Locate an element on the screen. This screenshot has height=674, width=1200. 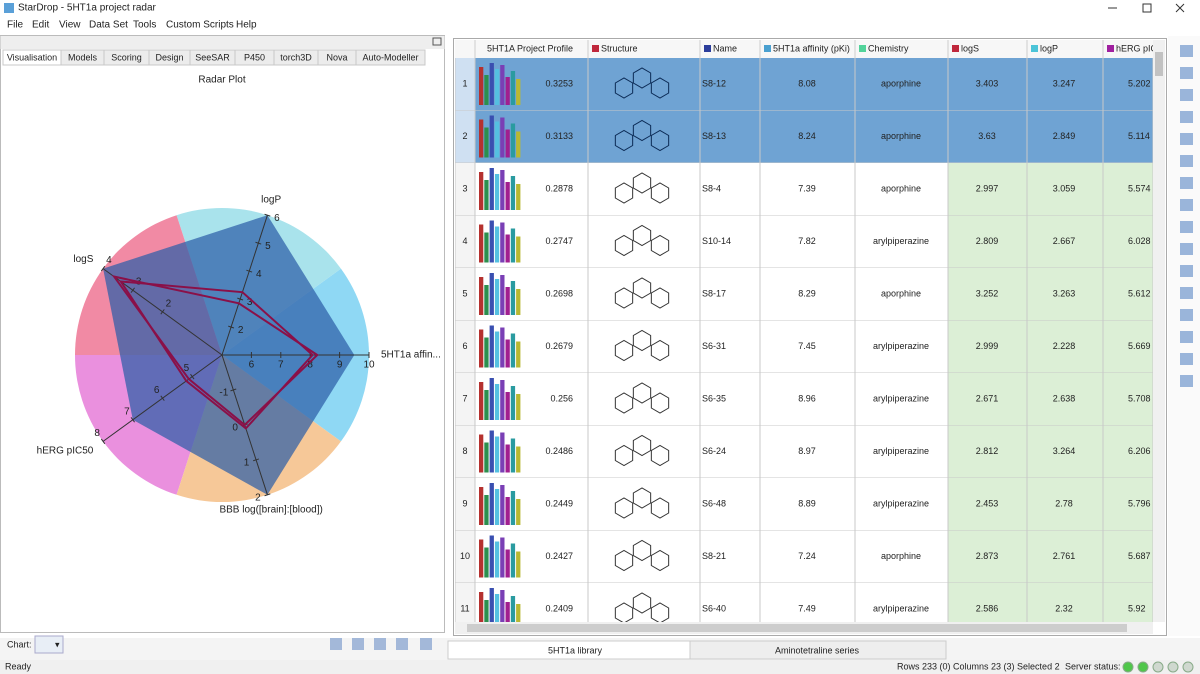
axis-tick-label: 0 is located at coordinates (235, 428).